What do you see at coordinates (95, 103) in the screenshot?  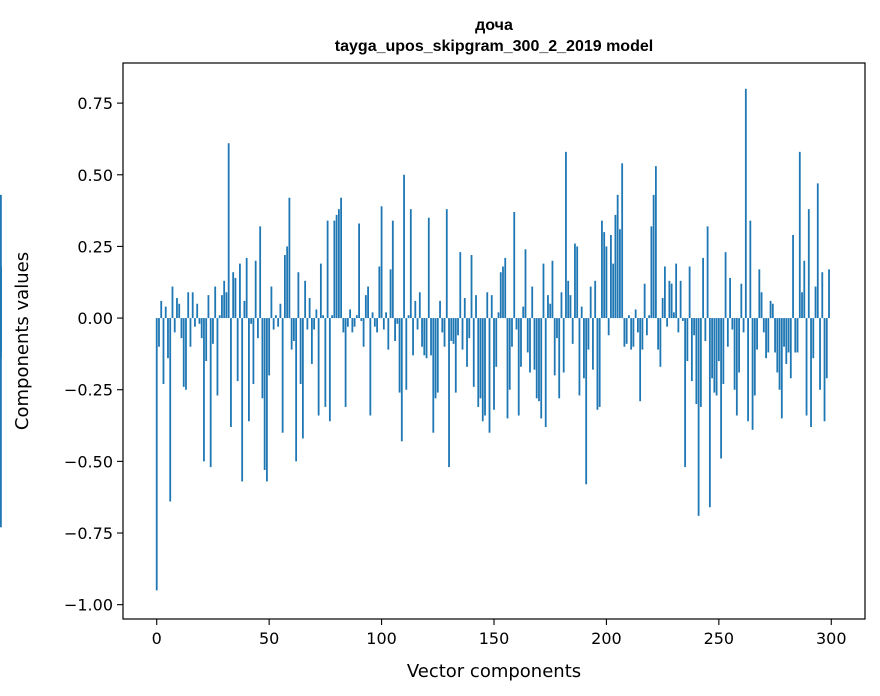 I see `y-tick-label: 0.75` at bounding box center [95, 103].